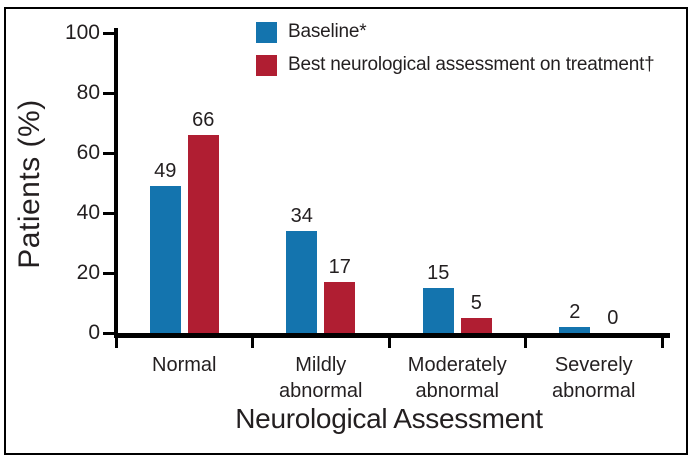  Describe the element at coordinates (82, 32) in the screenshot. I see `y-axis-tick-label: 100` at that location.